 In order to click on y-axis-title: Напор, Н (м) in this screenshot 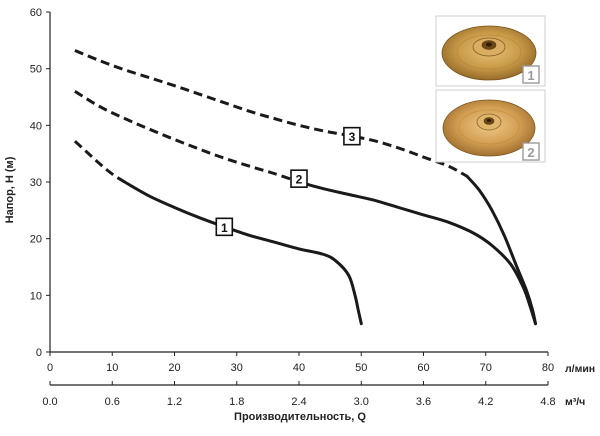, I will do `click(10, 189)`.